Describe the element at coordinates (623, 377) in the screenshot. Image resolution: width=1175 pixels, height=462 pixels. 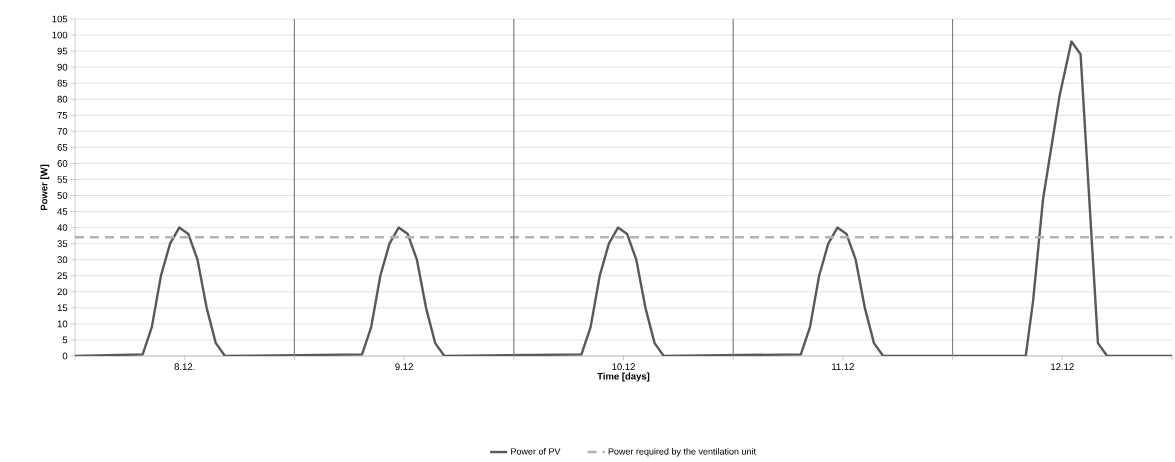
I see `x-axis-title: Time [days]` at that location.